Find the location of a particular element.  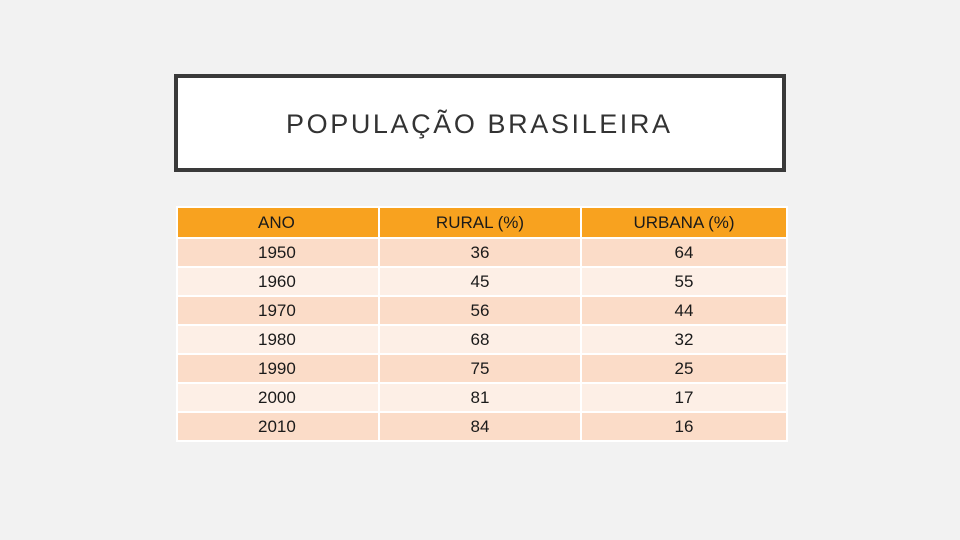

table-row: 1960 45 55 is located at coordinates (482, 281).